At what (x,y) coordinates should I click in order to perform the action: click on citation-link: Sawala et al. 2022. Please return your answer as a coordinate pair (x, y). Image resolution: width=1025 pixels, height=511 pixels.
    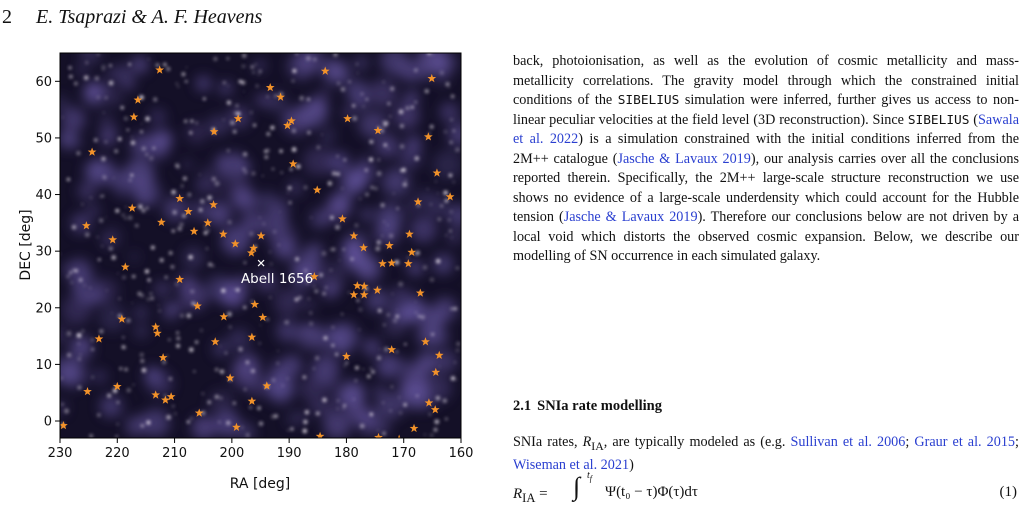
    Looking at the image, I should click on (766, 129).